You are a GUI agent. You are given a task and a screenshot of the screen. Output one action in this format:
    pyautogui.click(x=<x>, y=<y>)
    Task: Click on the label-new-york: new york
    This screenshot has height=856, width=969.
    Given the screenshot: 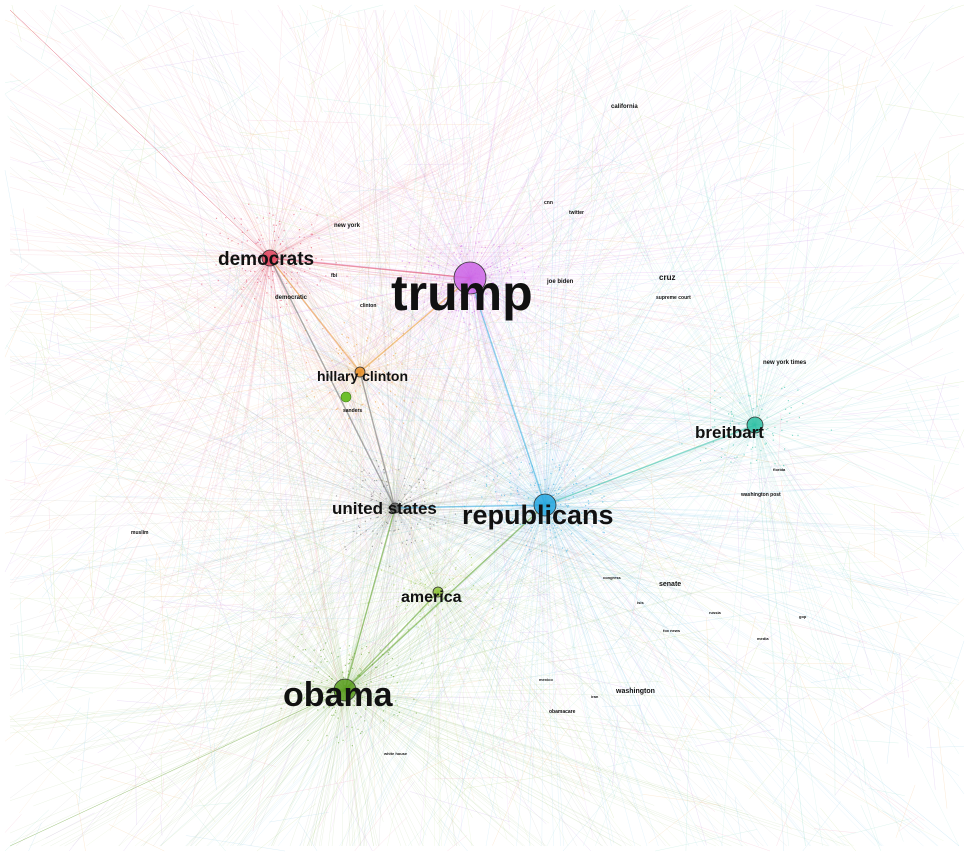 What is the action you would take?
    pyautogui.click(x=347, y=226)
    